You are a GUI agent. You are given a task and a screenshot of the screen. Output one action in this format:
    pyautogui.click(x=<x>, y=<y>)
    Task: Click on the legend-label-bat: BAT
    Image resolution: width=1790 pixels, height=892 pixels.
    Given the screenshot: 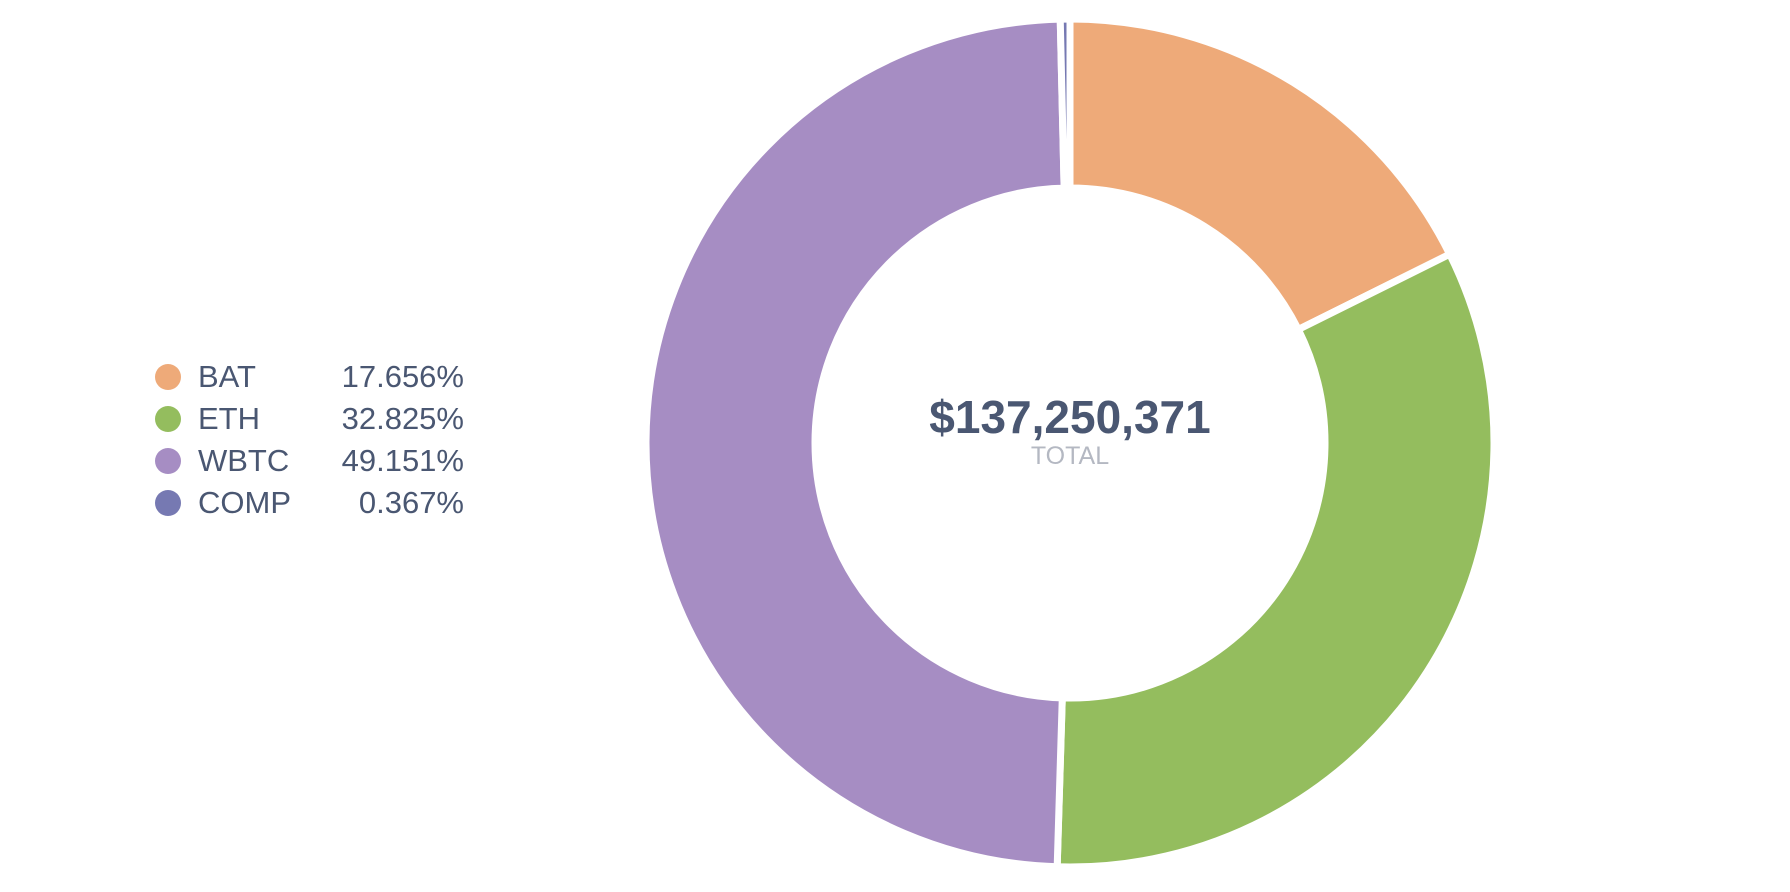 What is the action you would take?
    pyautogui.click(x=227, y=376)
    